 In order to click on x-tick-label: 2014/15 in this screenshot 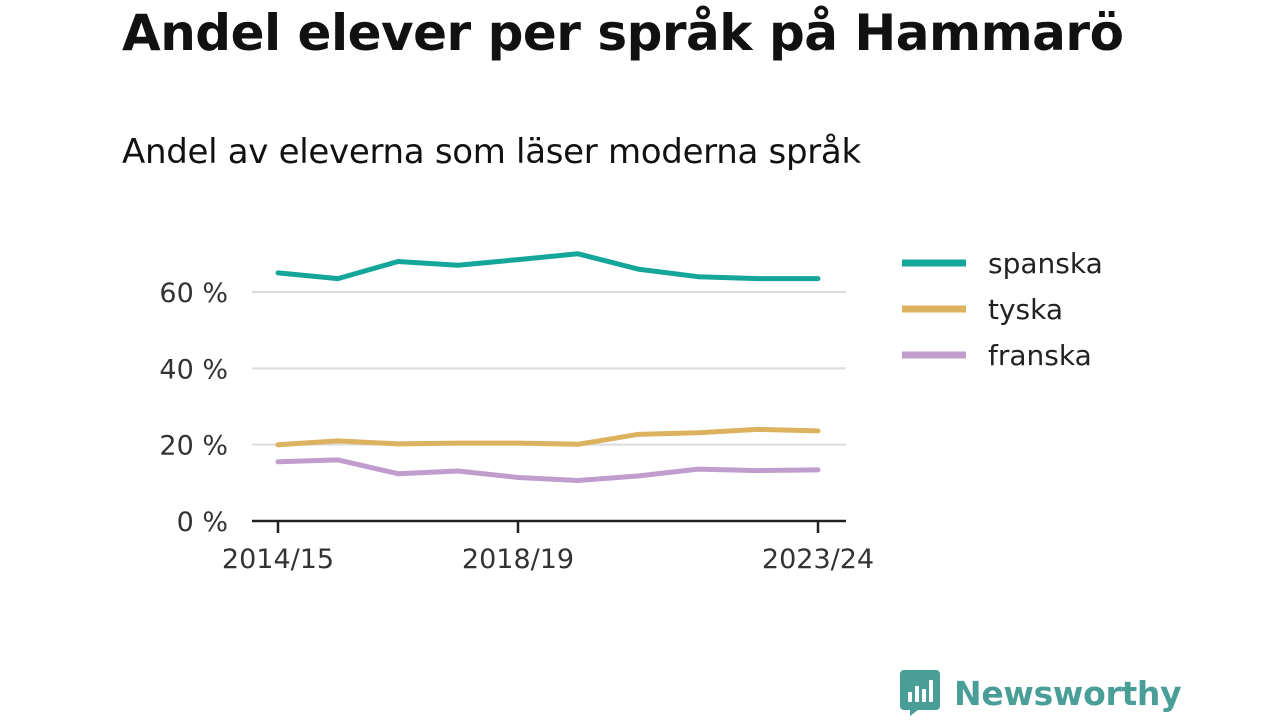, I will do `click(278, 559)`.